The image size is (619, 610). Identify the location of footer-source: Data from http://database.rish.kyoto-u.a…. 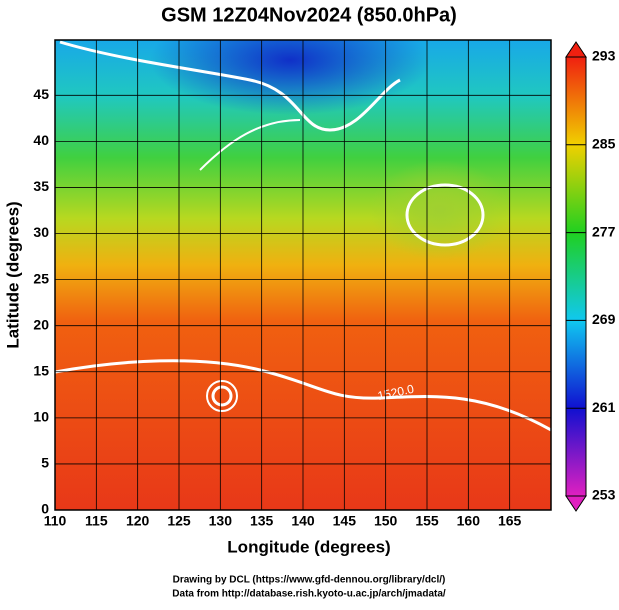
(309, 594).